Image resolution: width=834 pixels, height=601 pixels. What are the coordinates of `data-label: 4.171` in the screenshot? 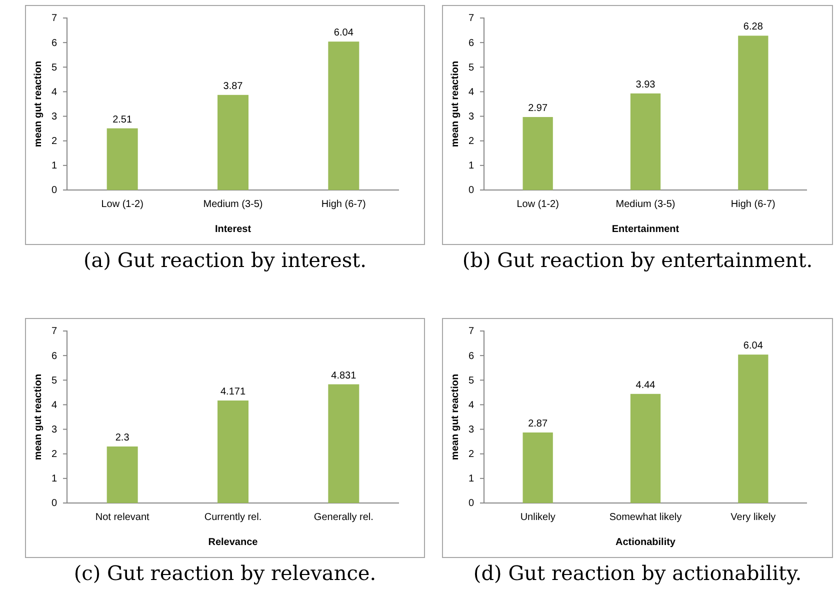 It's located at (233, 392).